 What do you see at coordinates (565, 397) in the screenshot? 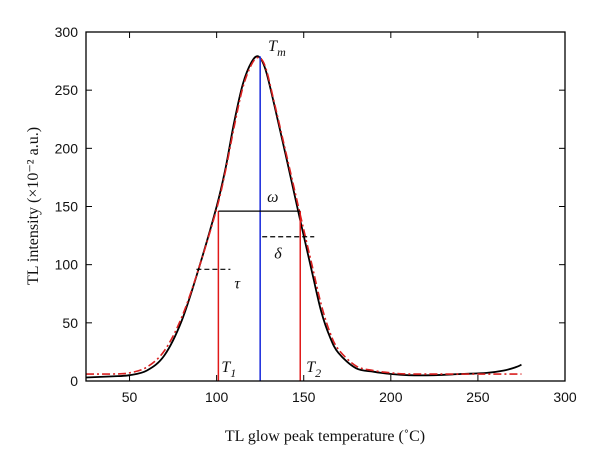
I see `x-tick-label: 300` at bounding box center [565, 397].